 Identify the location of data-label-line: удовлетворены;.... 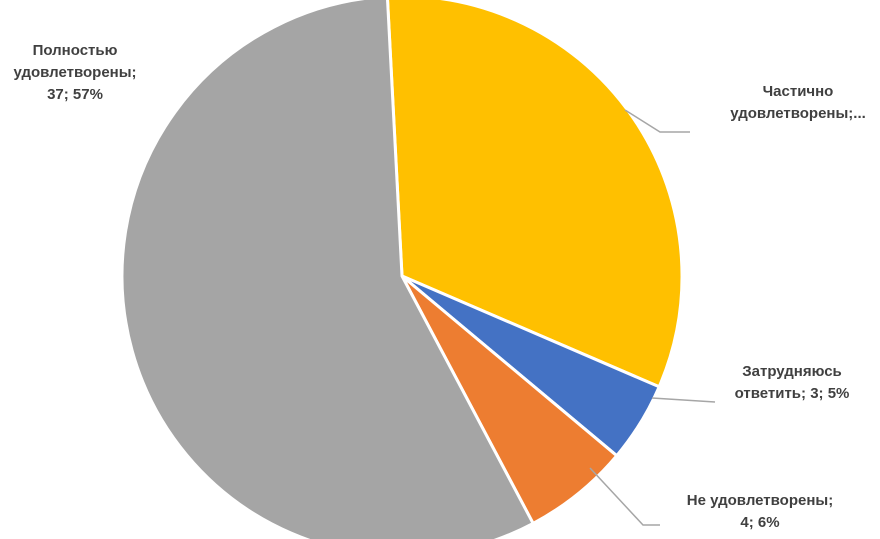
(798, 113).